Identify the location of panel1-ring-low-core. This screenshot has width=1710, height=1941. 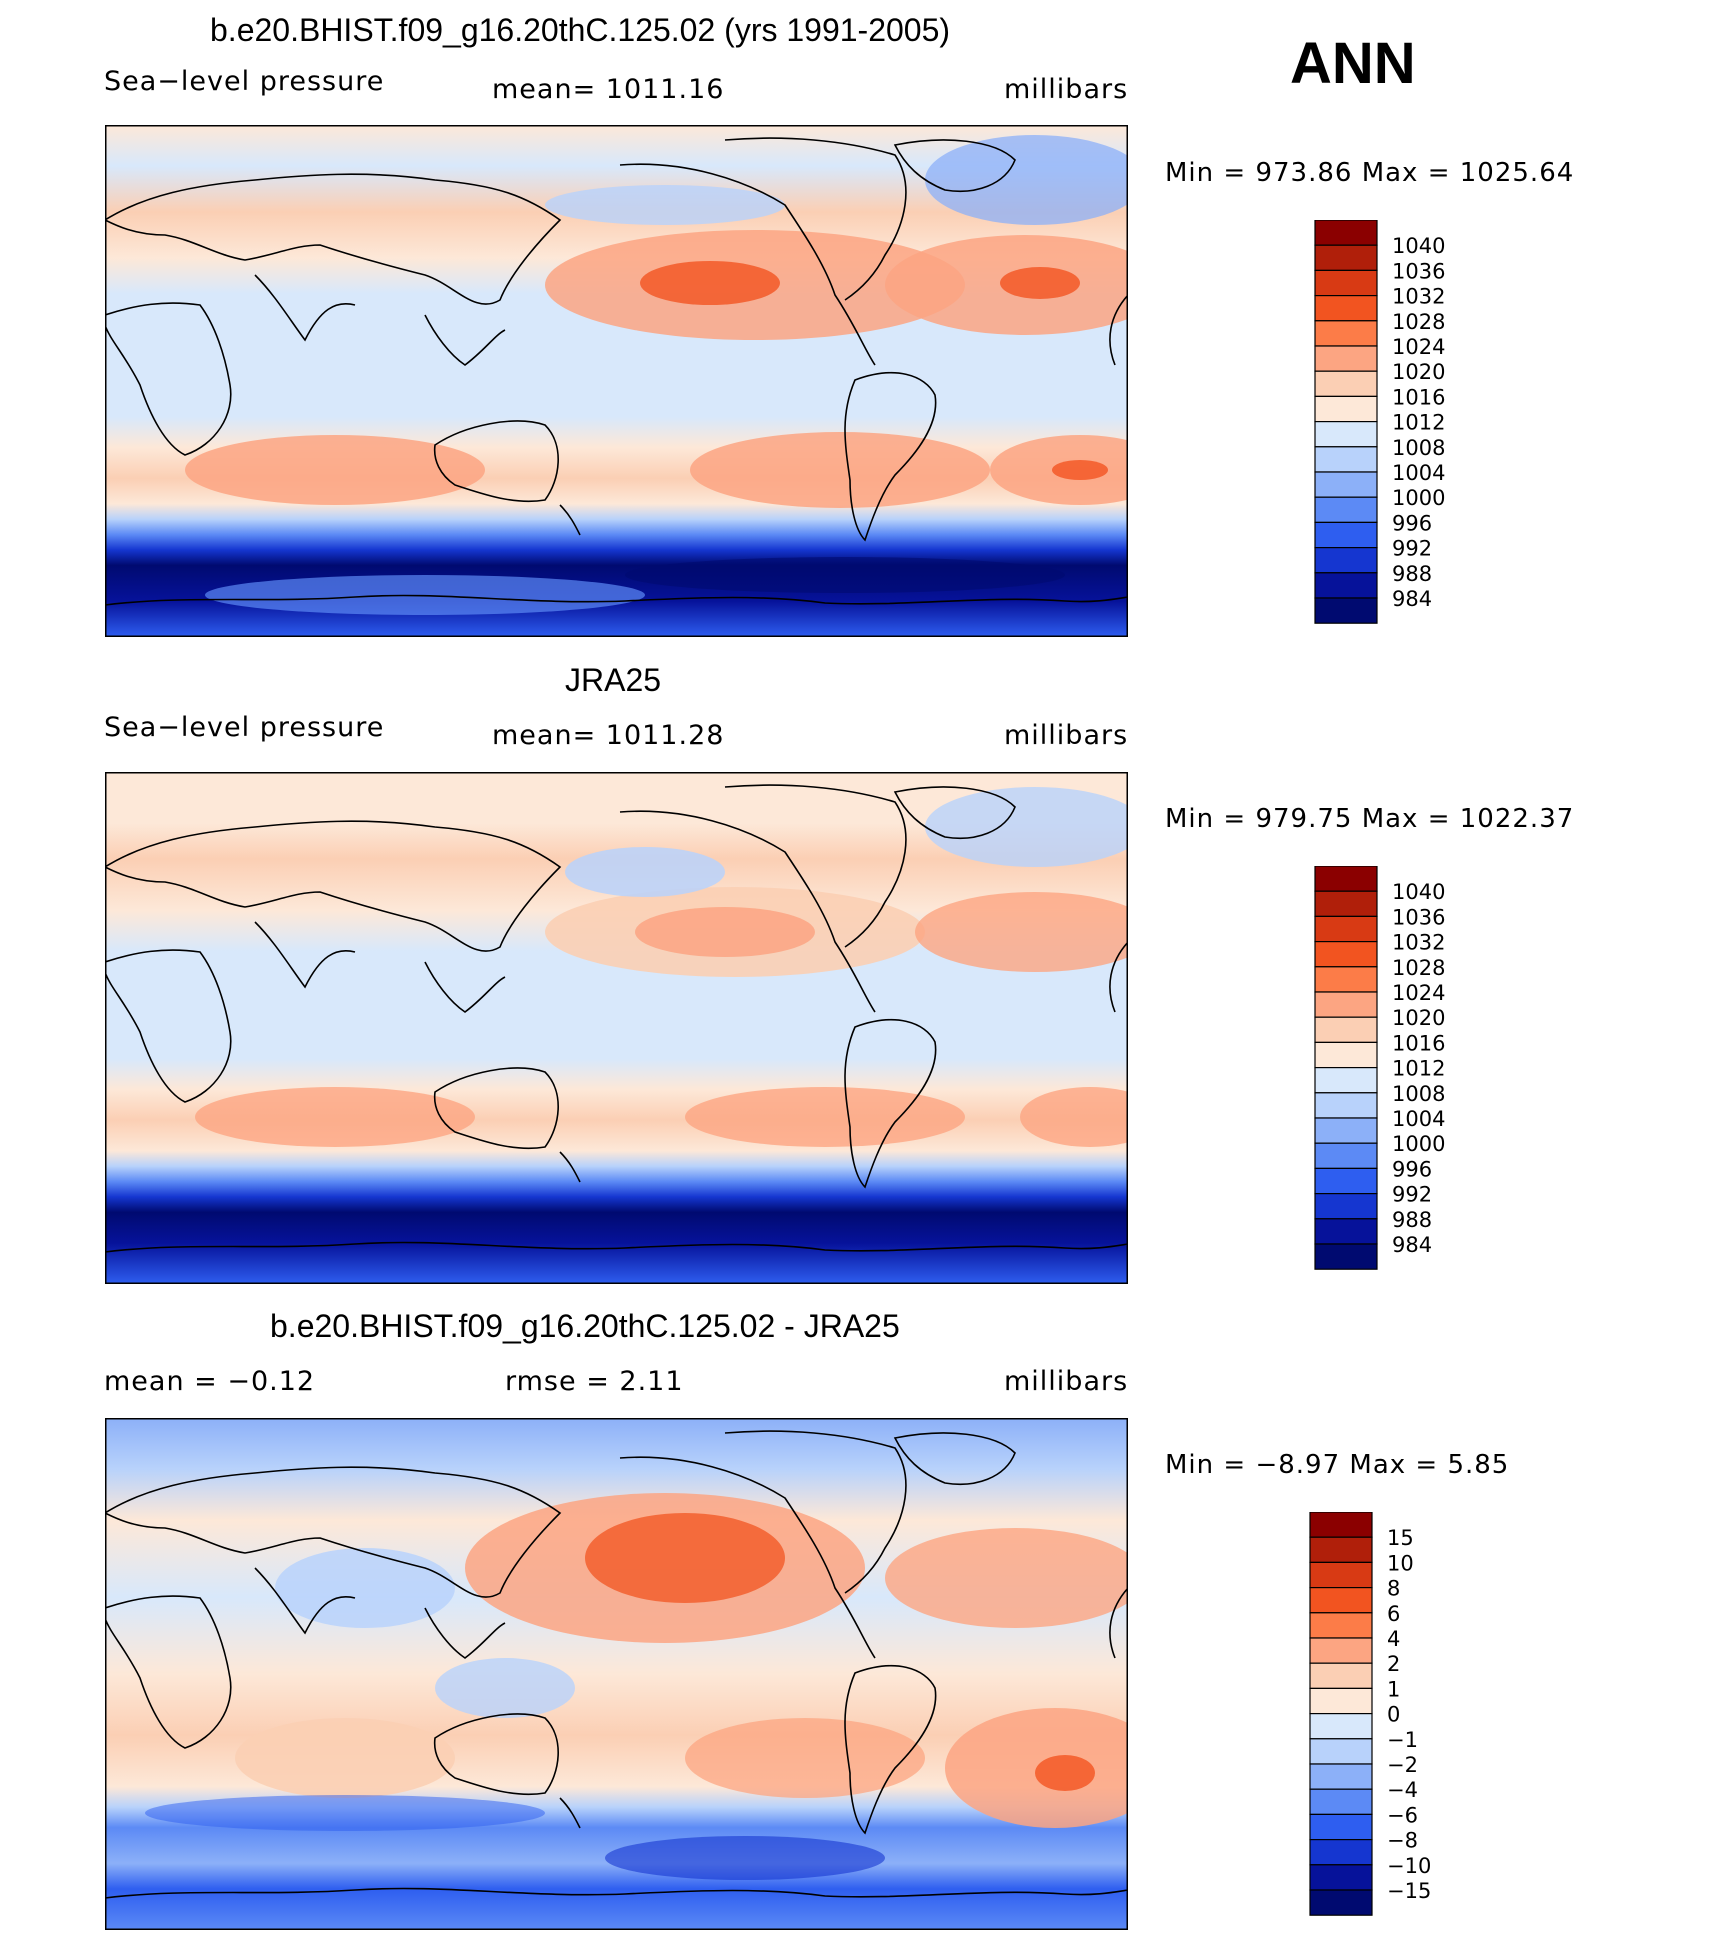
(845, 575).